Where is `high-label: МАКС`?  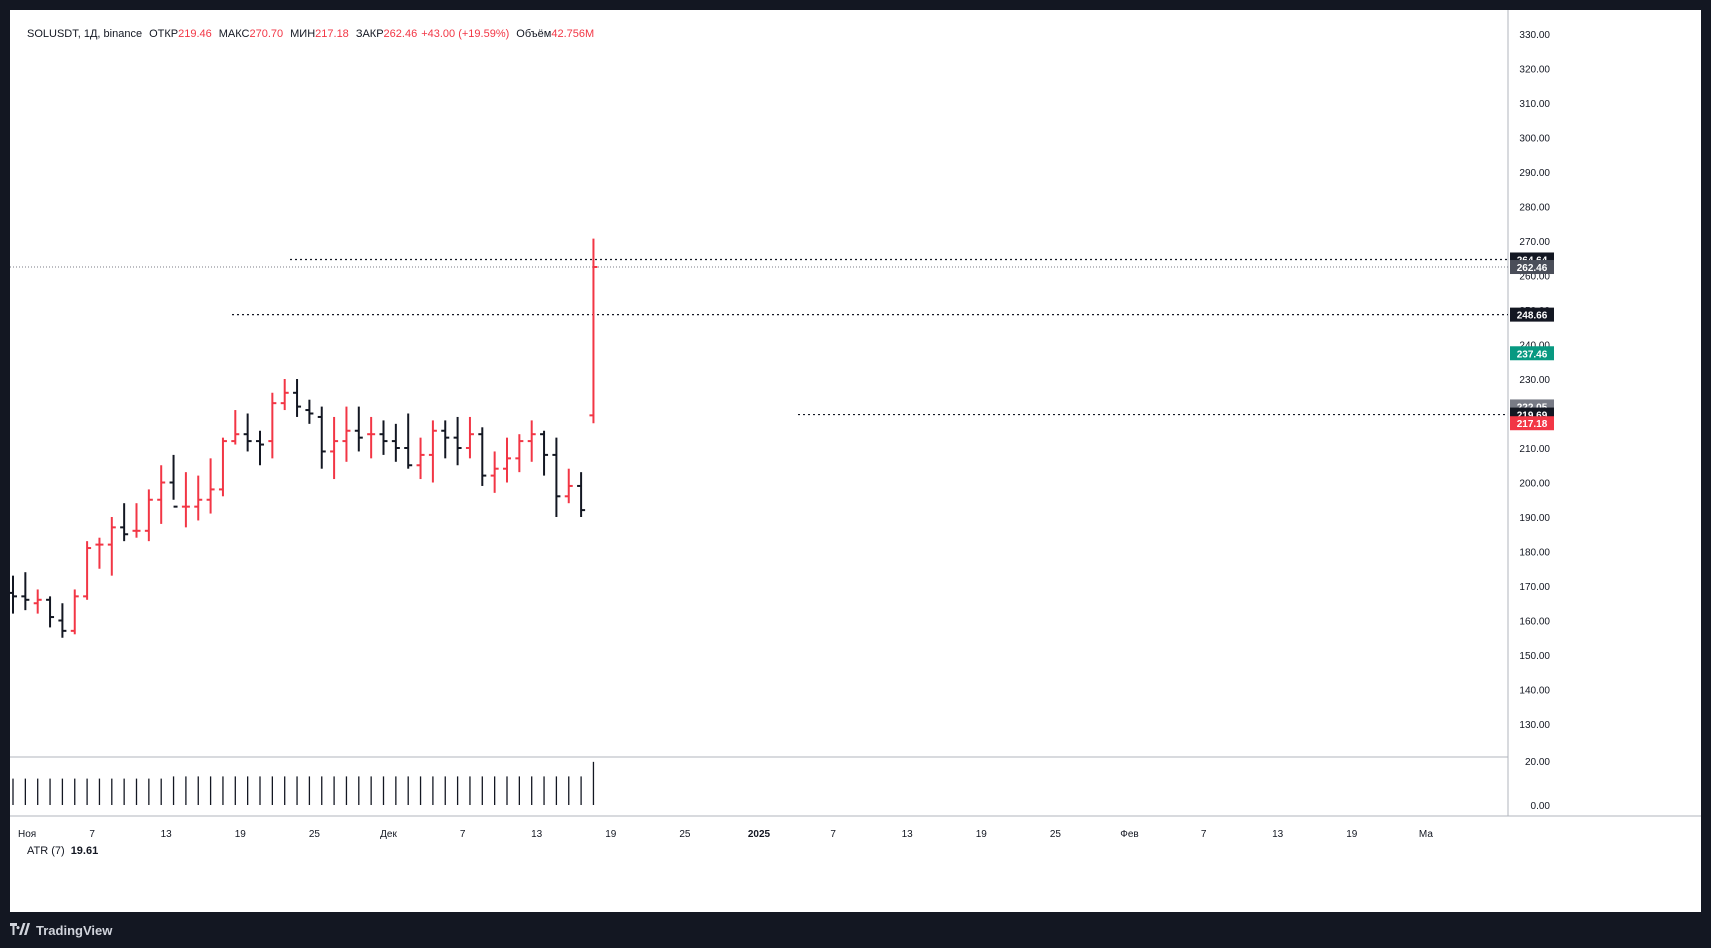
high-label: МАКС is located at coordinates (234, 34).